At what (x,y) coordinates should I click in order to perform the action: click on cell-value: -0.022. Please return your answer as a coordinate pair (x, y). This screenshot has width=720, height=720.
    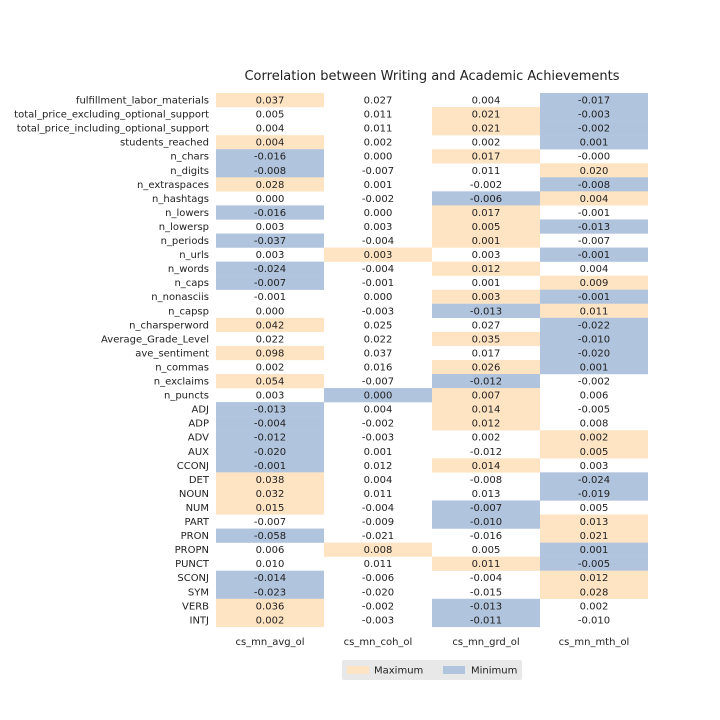
    Looking at the image, I should click on (594, 325).